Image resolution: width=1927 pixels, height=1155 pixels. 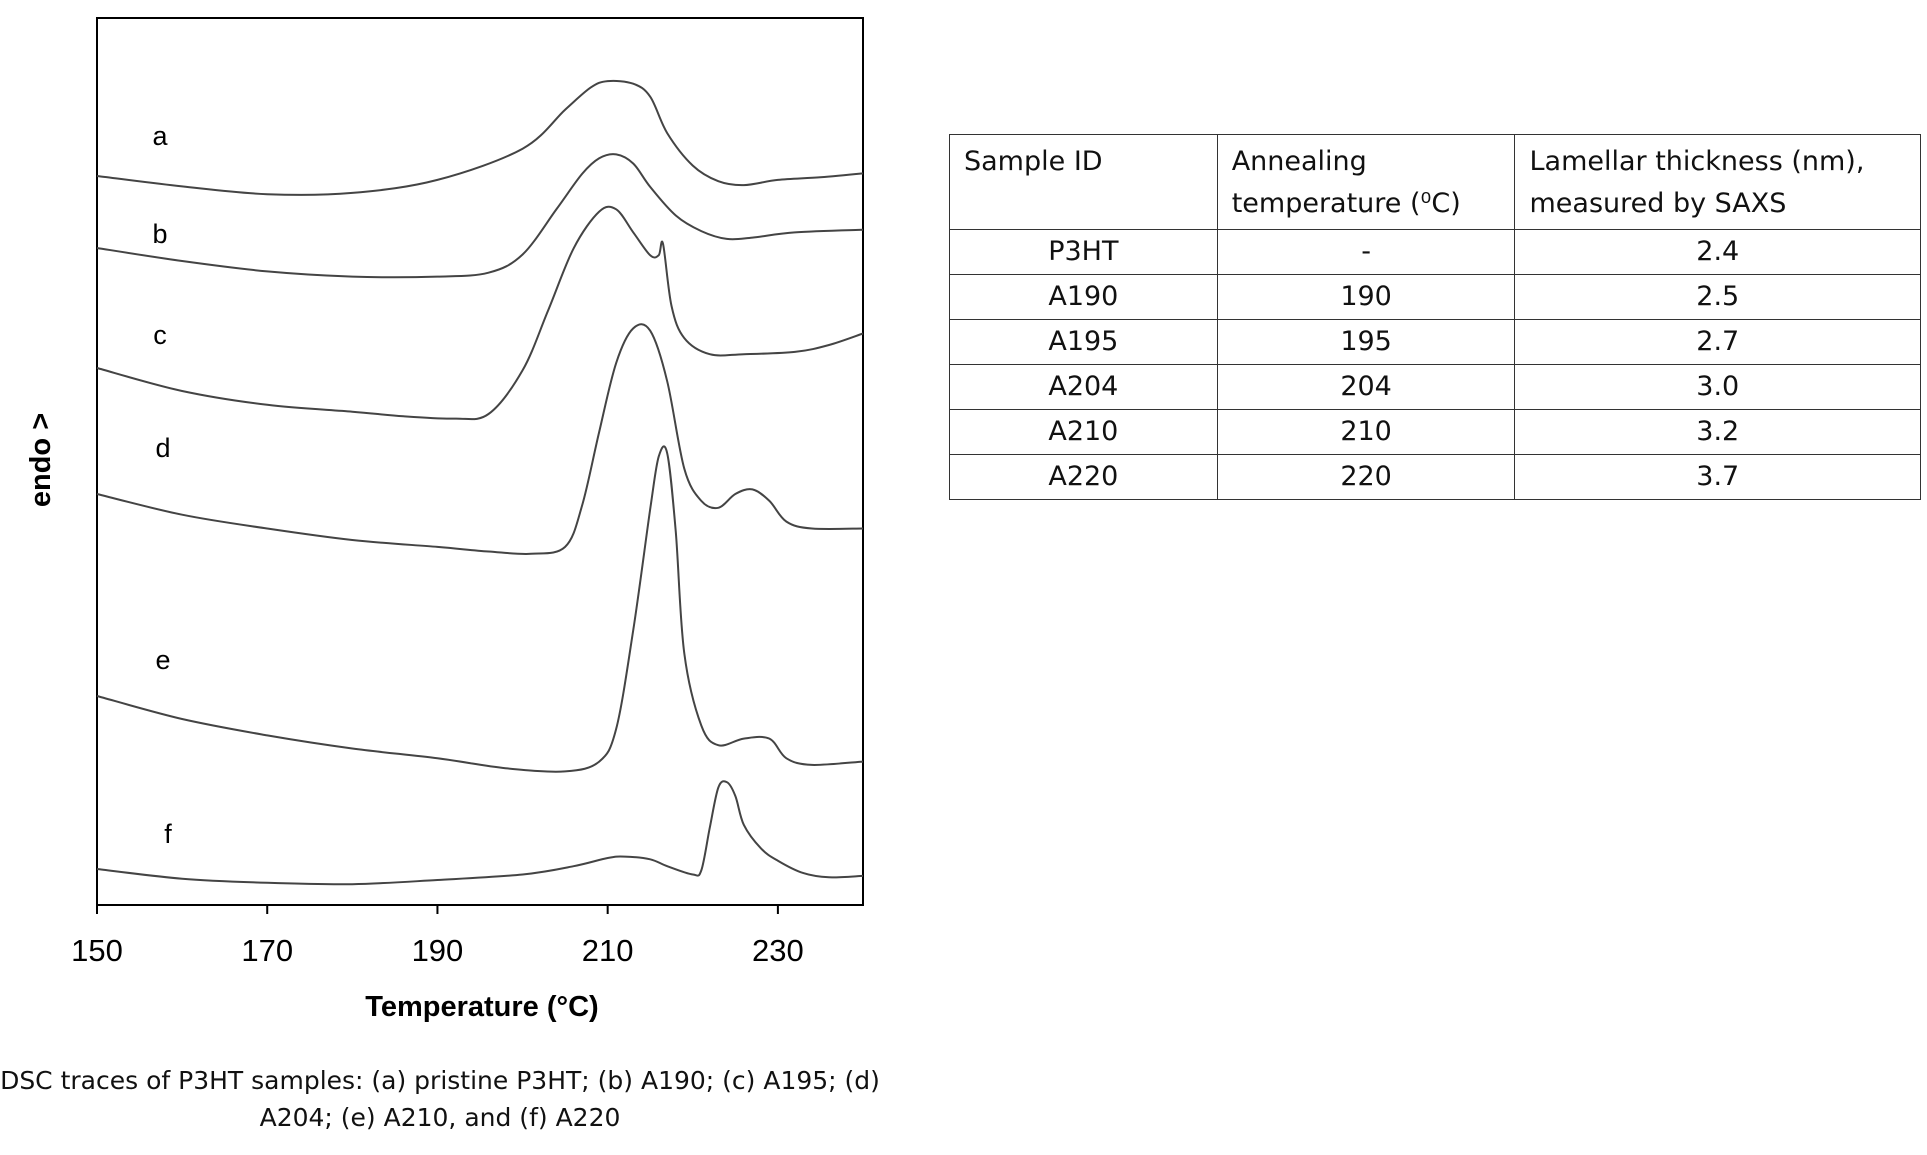 I want to click on trace-label-c: c, so click(x=160, y=335).